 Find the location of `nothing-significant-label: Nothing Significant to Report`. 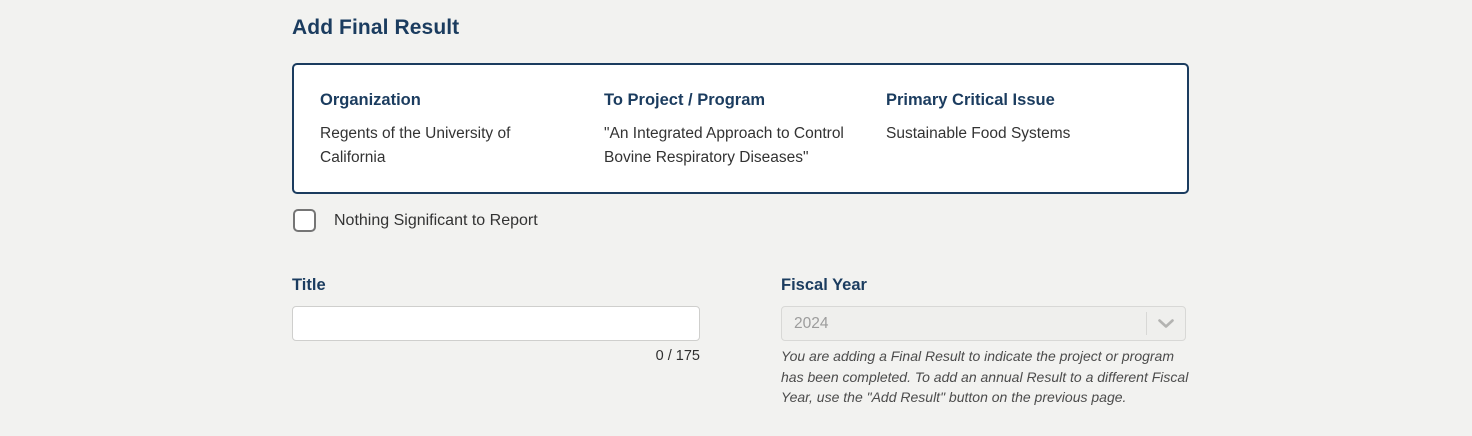

nothing-significant-label: Nothing Significant to Report is located at coordinates (436, 220).